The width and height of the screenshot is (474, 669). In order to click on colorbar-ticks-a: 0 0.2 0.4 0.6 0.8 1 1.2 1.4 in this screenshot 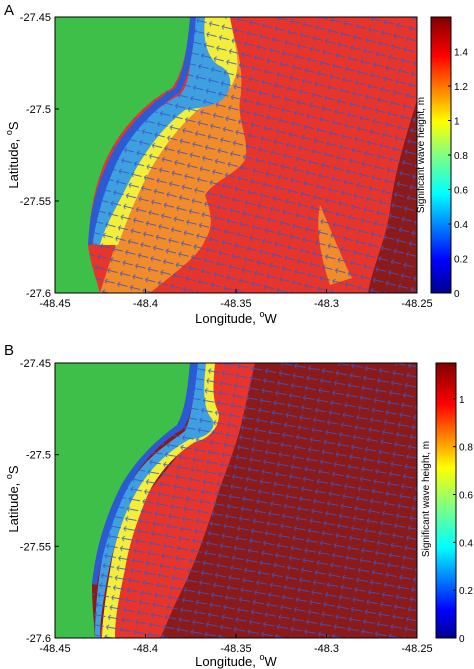, I will do `click(458, 174)`.